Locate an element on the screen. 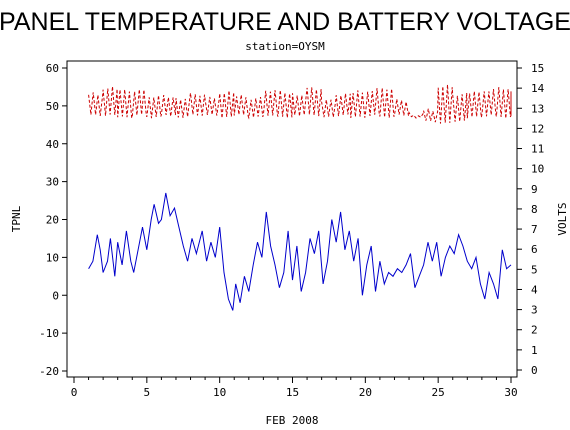  y-right-tick-label: 4 is located at coordinates (534, 289).